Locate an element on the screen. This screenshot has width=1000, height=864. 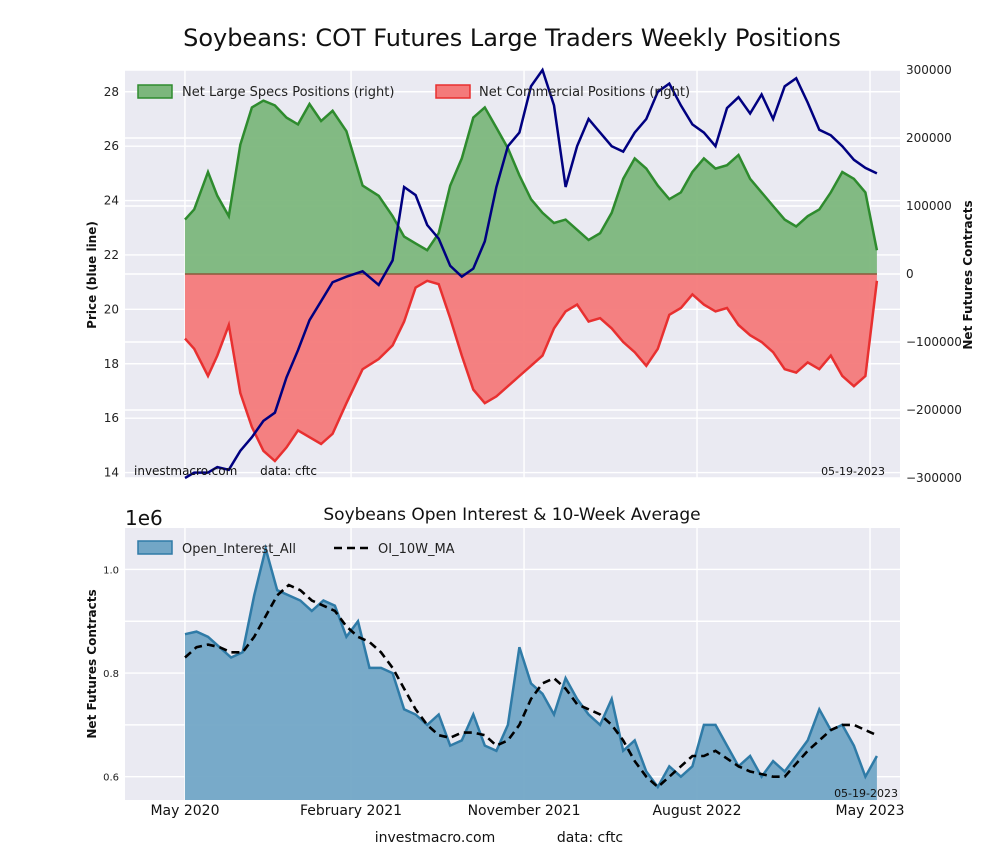
top-source-annotation: investmacro.com data: cftc is located at coordinates (225, 471).